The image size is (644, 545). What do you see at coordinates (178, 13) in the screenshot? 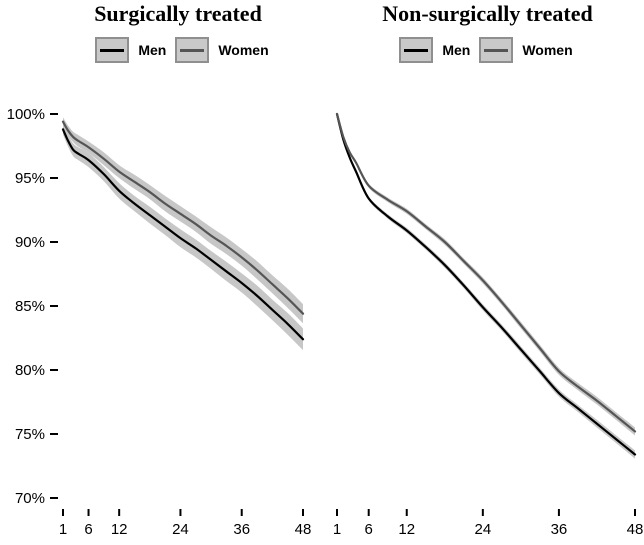
I see `panel-title-surgically-treated: Surgically treated` at bounding box center [178, 13].